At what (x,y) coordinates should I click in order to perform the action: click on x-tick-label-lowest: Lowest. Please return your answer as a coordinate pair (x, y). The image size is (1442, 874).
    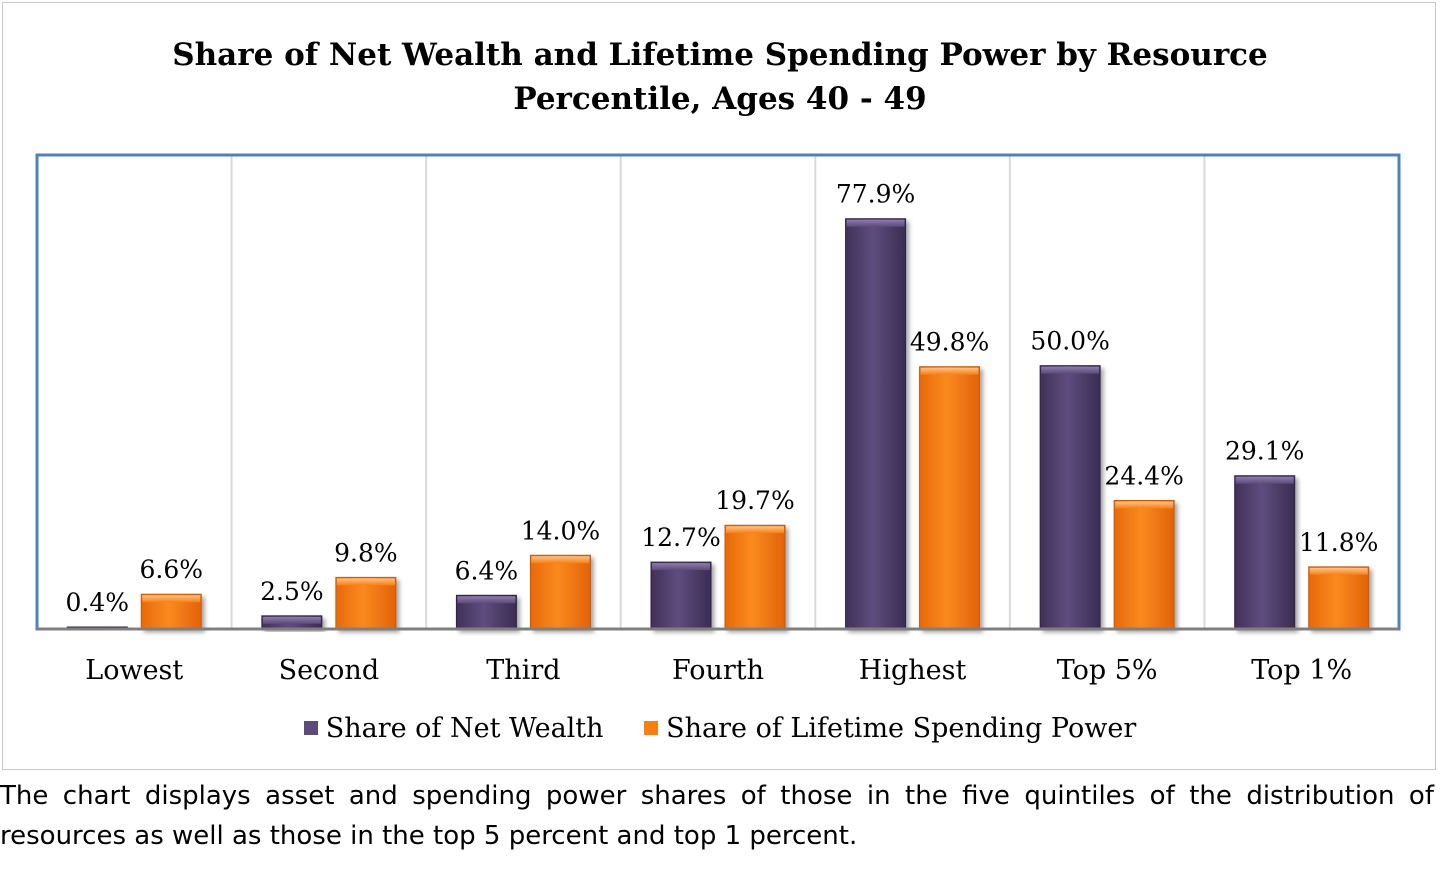
    Looking at the image, I should click on (134, 670).